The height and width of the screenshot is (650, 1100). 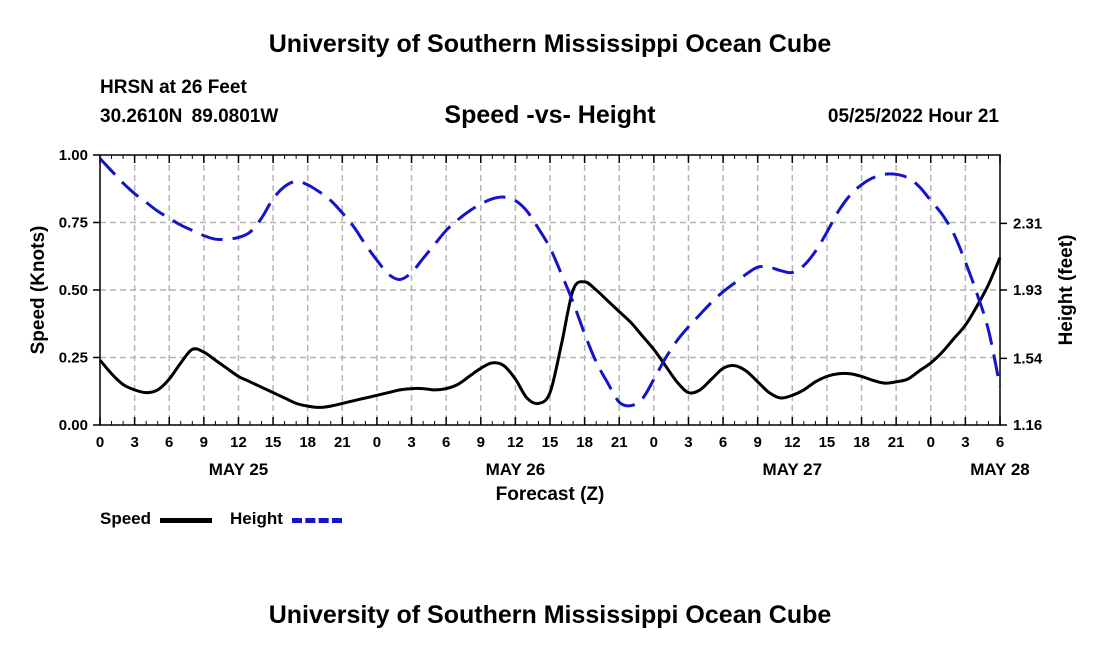 I want to click on chart-title: Speed -vs- Height, so click(x=550, y=115).